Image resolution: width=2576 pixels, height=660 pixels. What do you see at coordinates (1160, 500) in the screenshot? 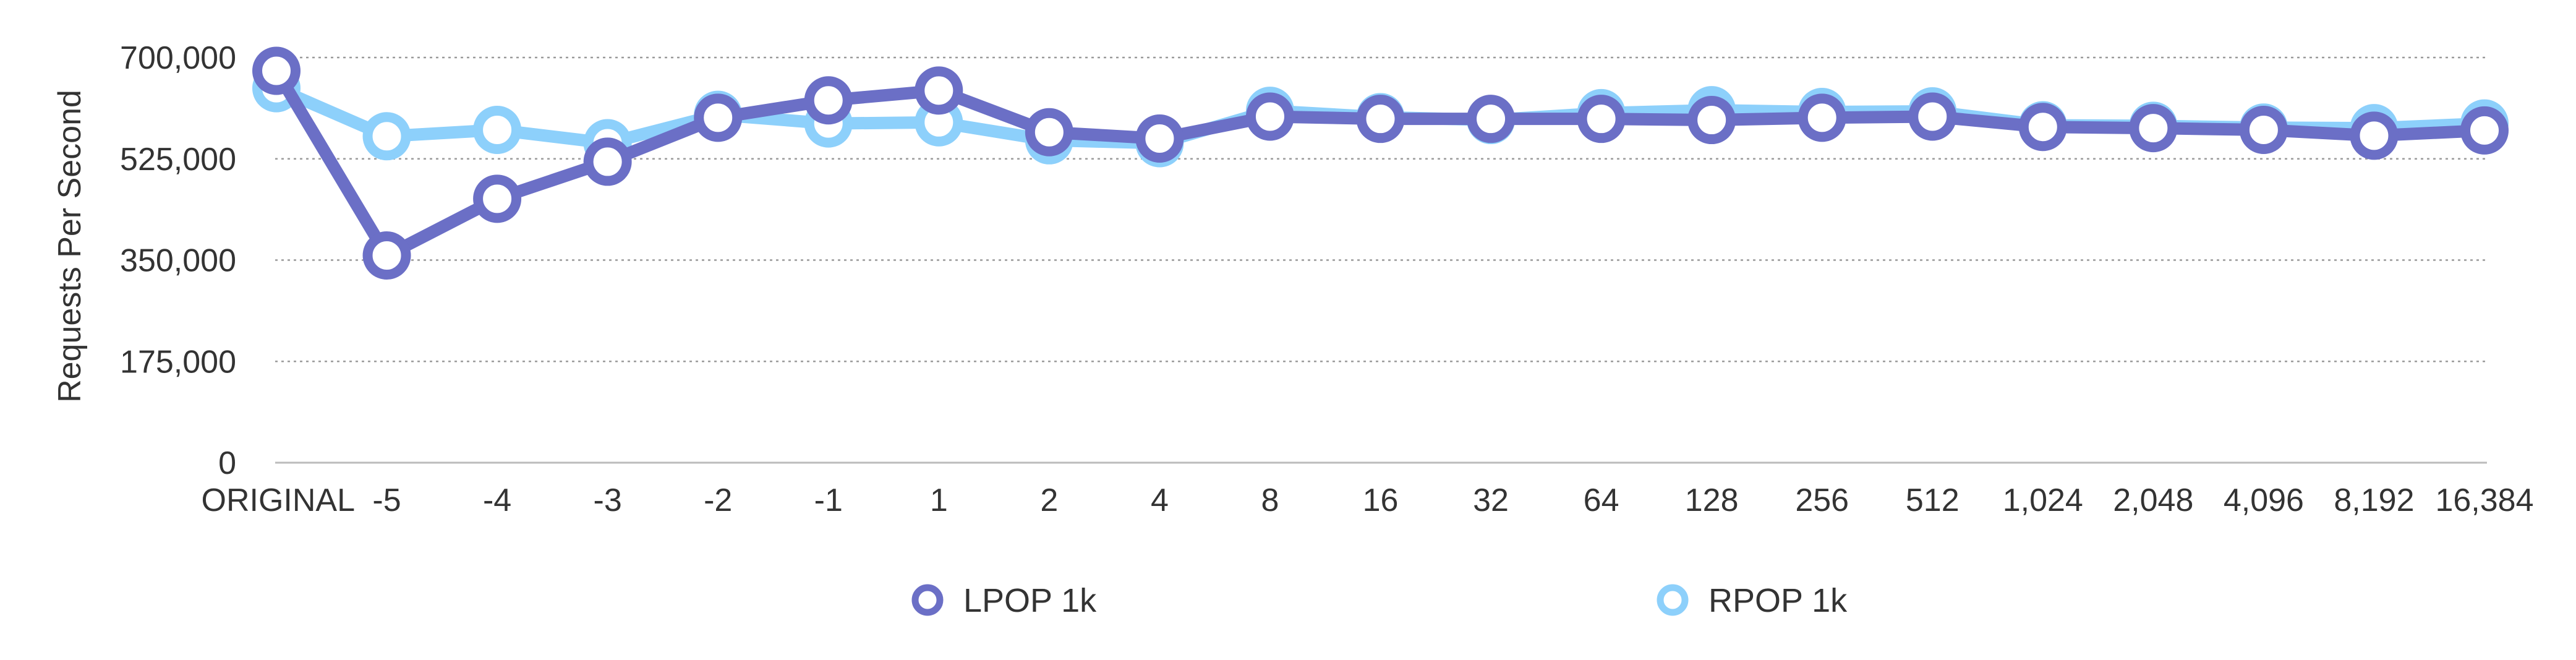
I see `x-tick-label: 4` at bounding box center [1160, 500].